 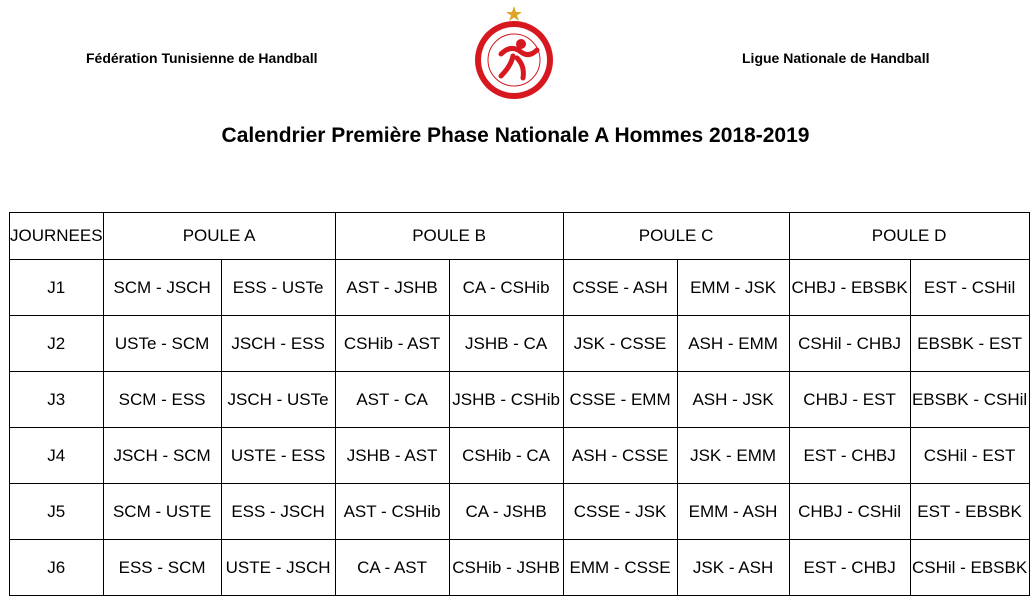 I want to click on match-cell: CSHil - EBSBK, so click(x=969, y=567).